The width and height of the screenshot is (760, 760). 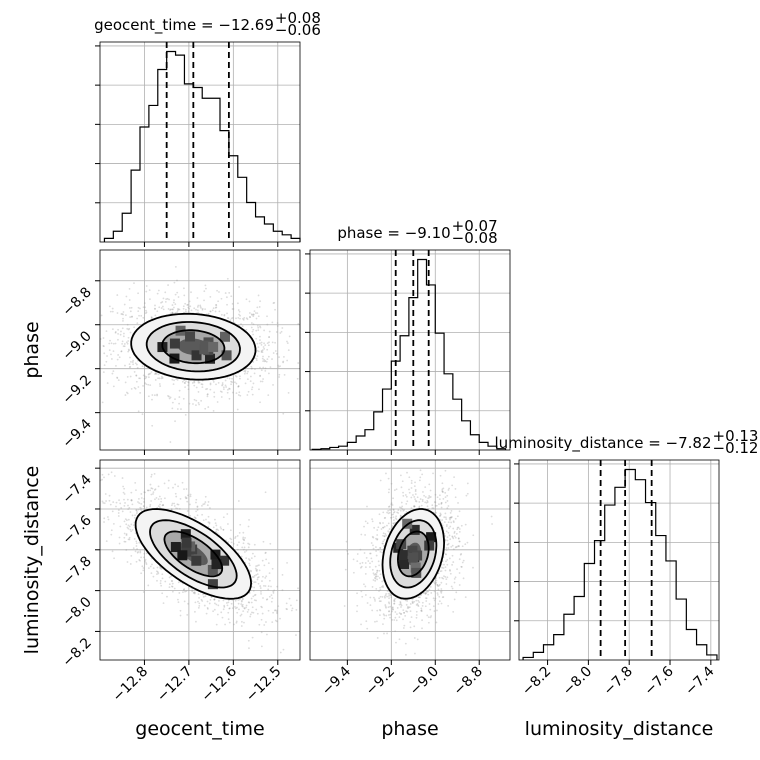 I want to click on title-subscript: −0.08, so click(x=475, y=238).